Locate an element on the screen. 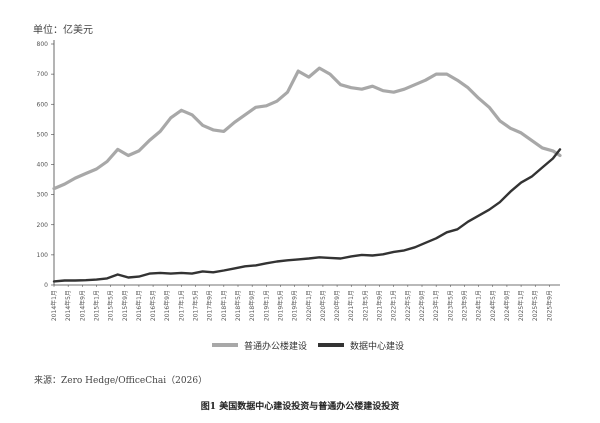 This screenshot has width=600, height=423. x-tick-label: 2022年9月 is located at coordinates (422, 305).